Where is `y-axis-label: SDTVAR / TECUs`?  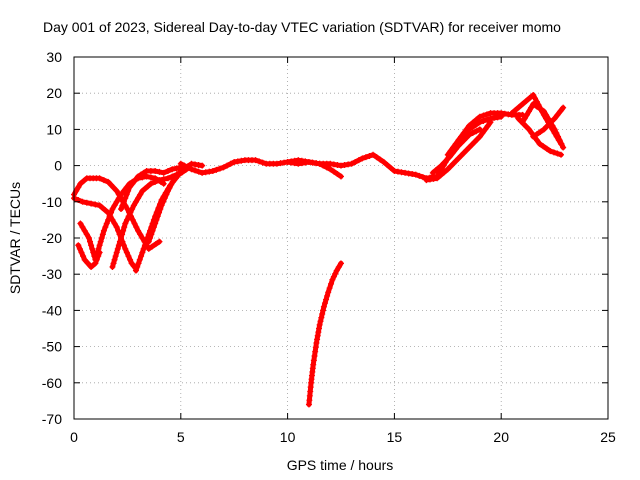 y-axis-label: SDTVAR / TECUs is located at coordinates (15, 238).